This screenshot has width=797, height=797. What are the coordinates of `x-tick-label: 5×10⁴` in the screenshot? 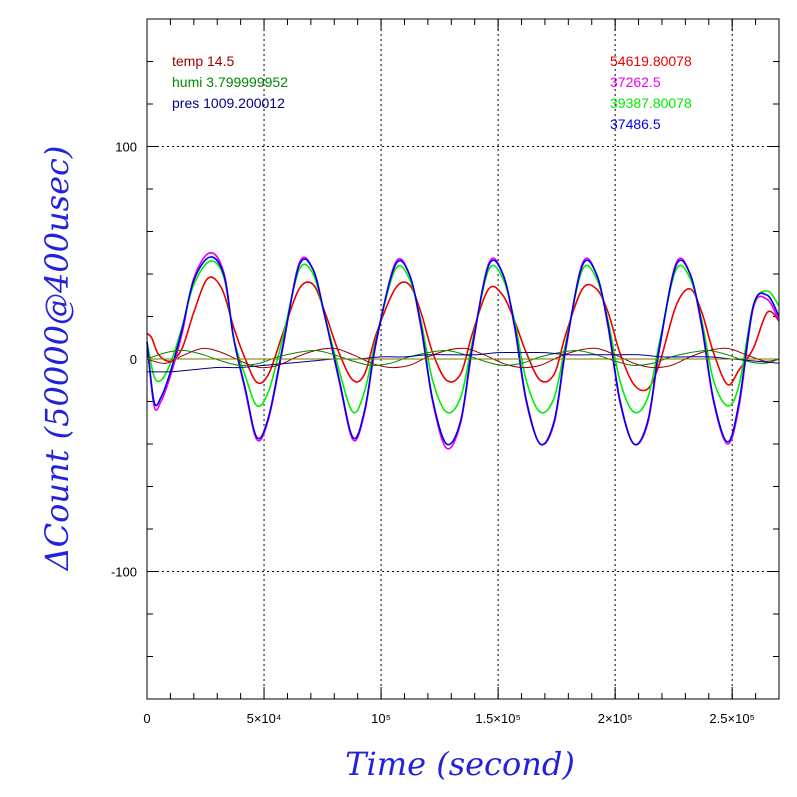 It's located at (264, 718).